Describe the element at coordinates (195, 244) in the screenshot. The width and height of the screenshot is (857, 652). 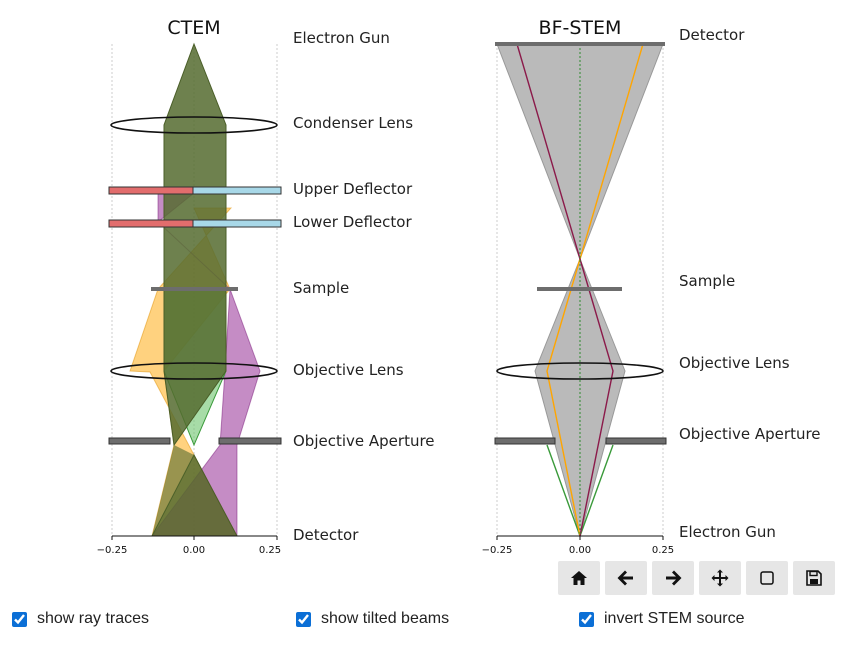
I see `ctem-beam-olive-top` at that location.